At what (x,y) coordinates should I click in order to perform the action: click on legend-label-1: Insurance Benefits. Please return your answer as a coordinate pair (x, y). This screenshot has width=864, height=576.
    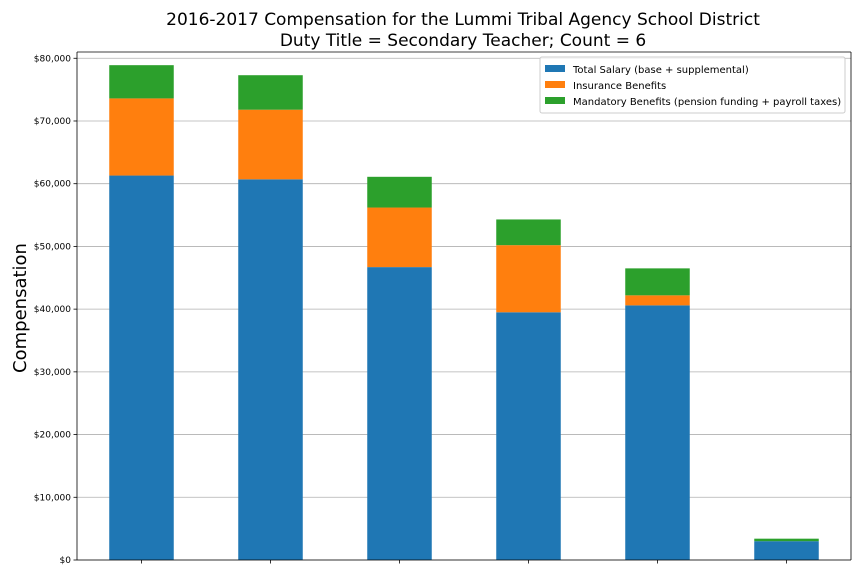
    Looking at the image, I should click on (619, 86).